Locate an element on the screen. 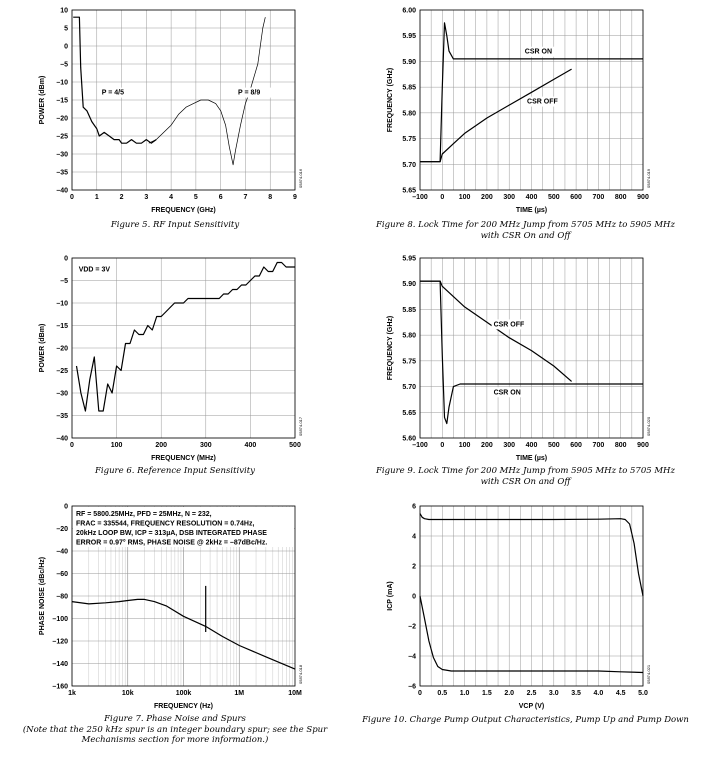  x-axis-label: FREQUENCY (Hz) is located at coordinates (183, 706).